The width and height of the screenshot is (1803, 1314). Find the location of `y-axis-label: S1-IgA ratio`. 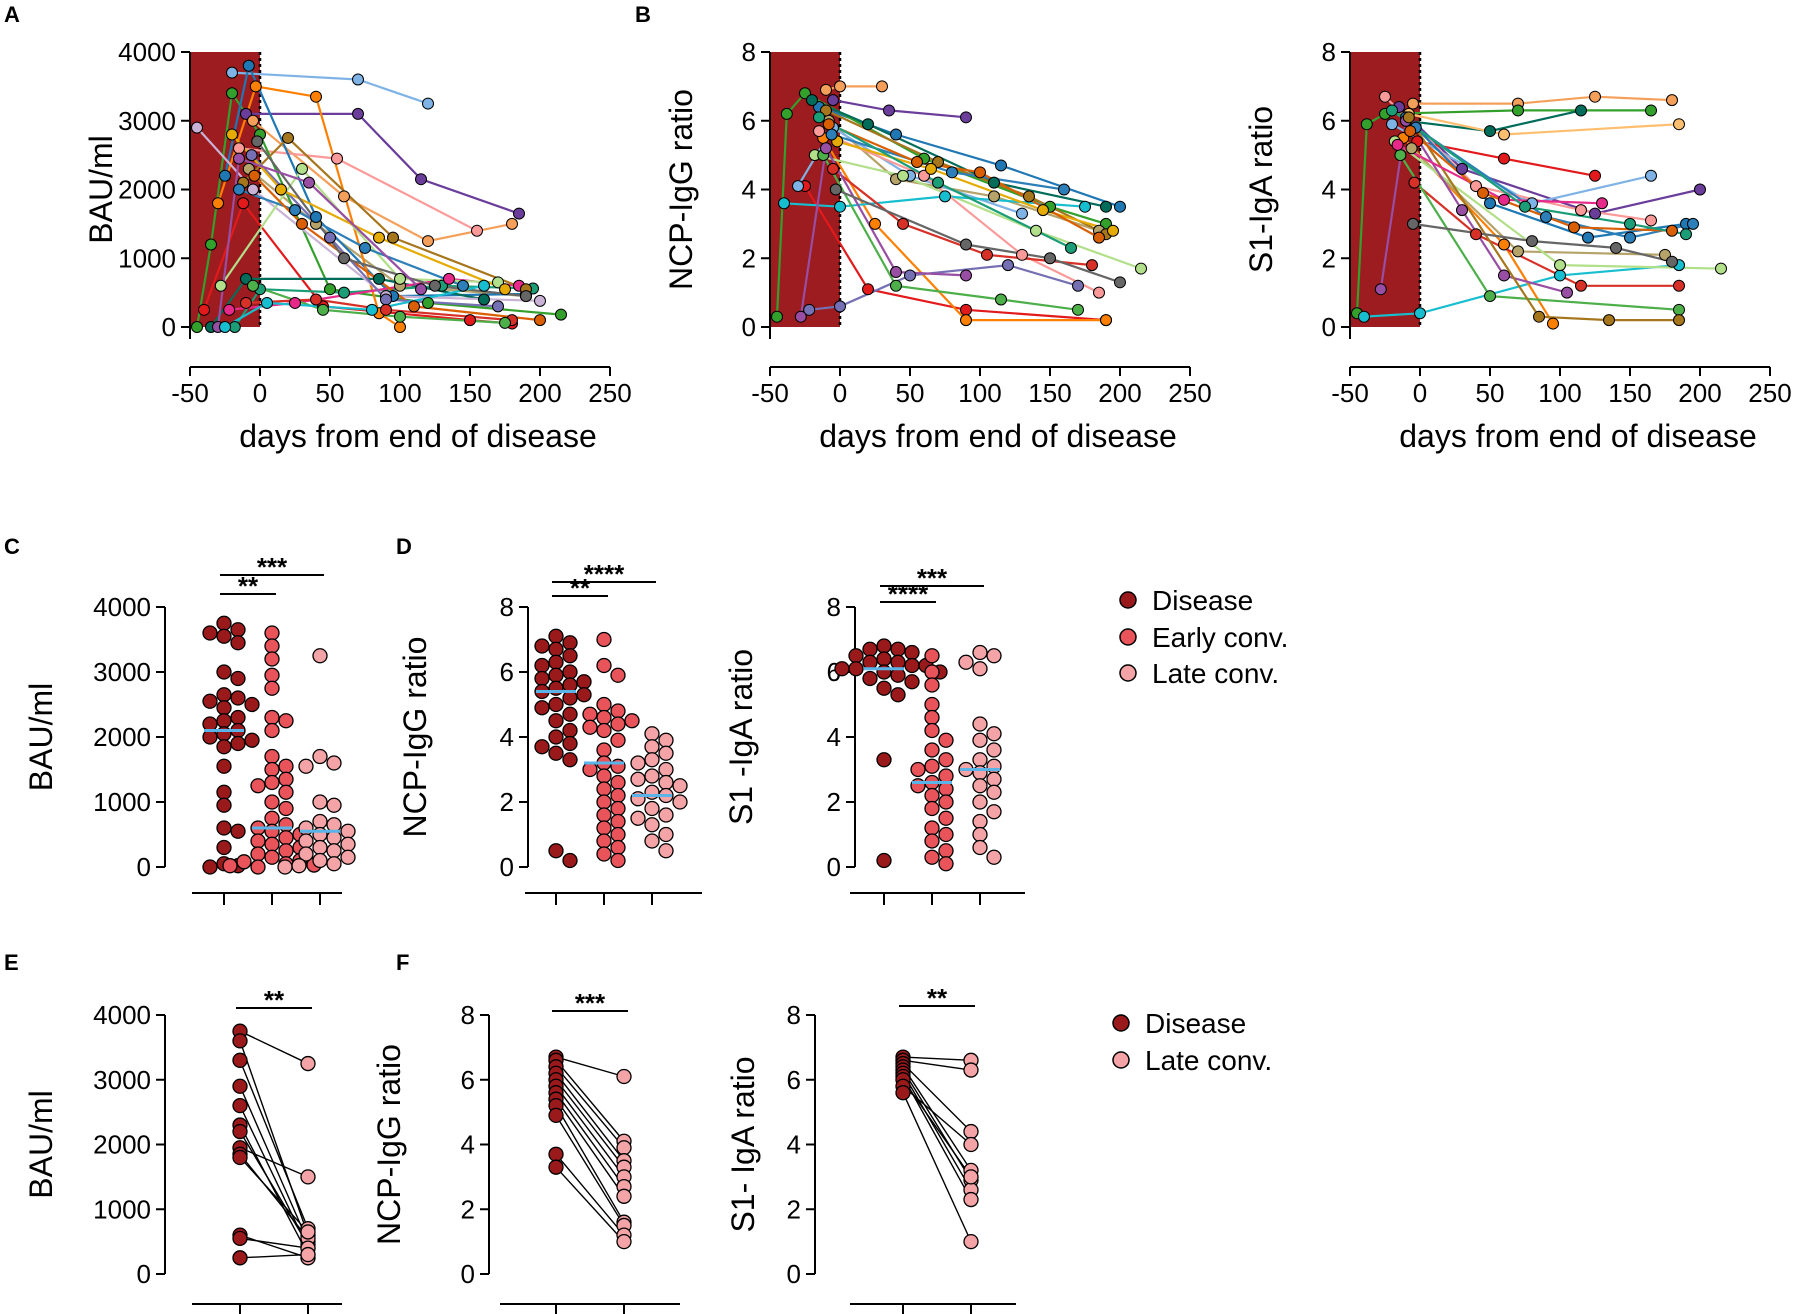

y-axis-label: S1-IgA ratio is located at coordinates (1261, 189).